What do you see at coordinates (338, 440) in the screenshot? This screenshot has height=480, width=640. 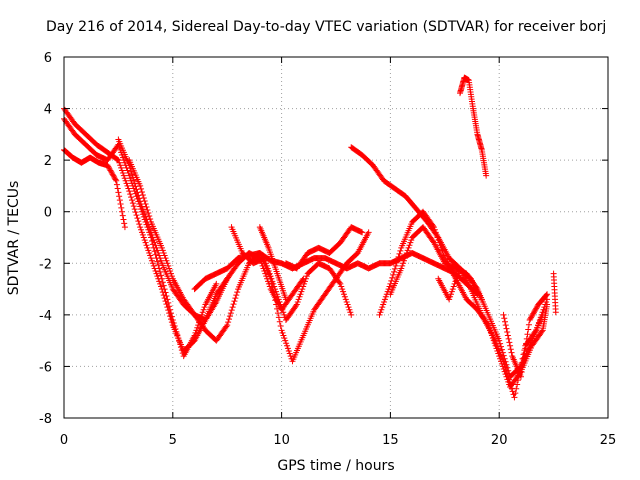 I see `x-tick-labels: 0 5 10 15 20 25` at bounding box center [338, 440].